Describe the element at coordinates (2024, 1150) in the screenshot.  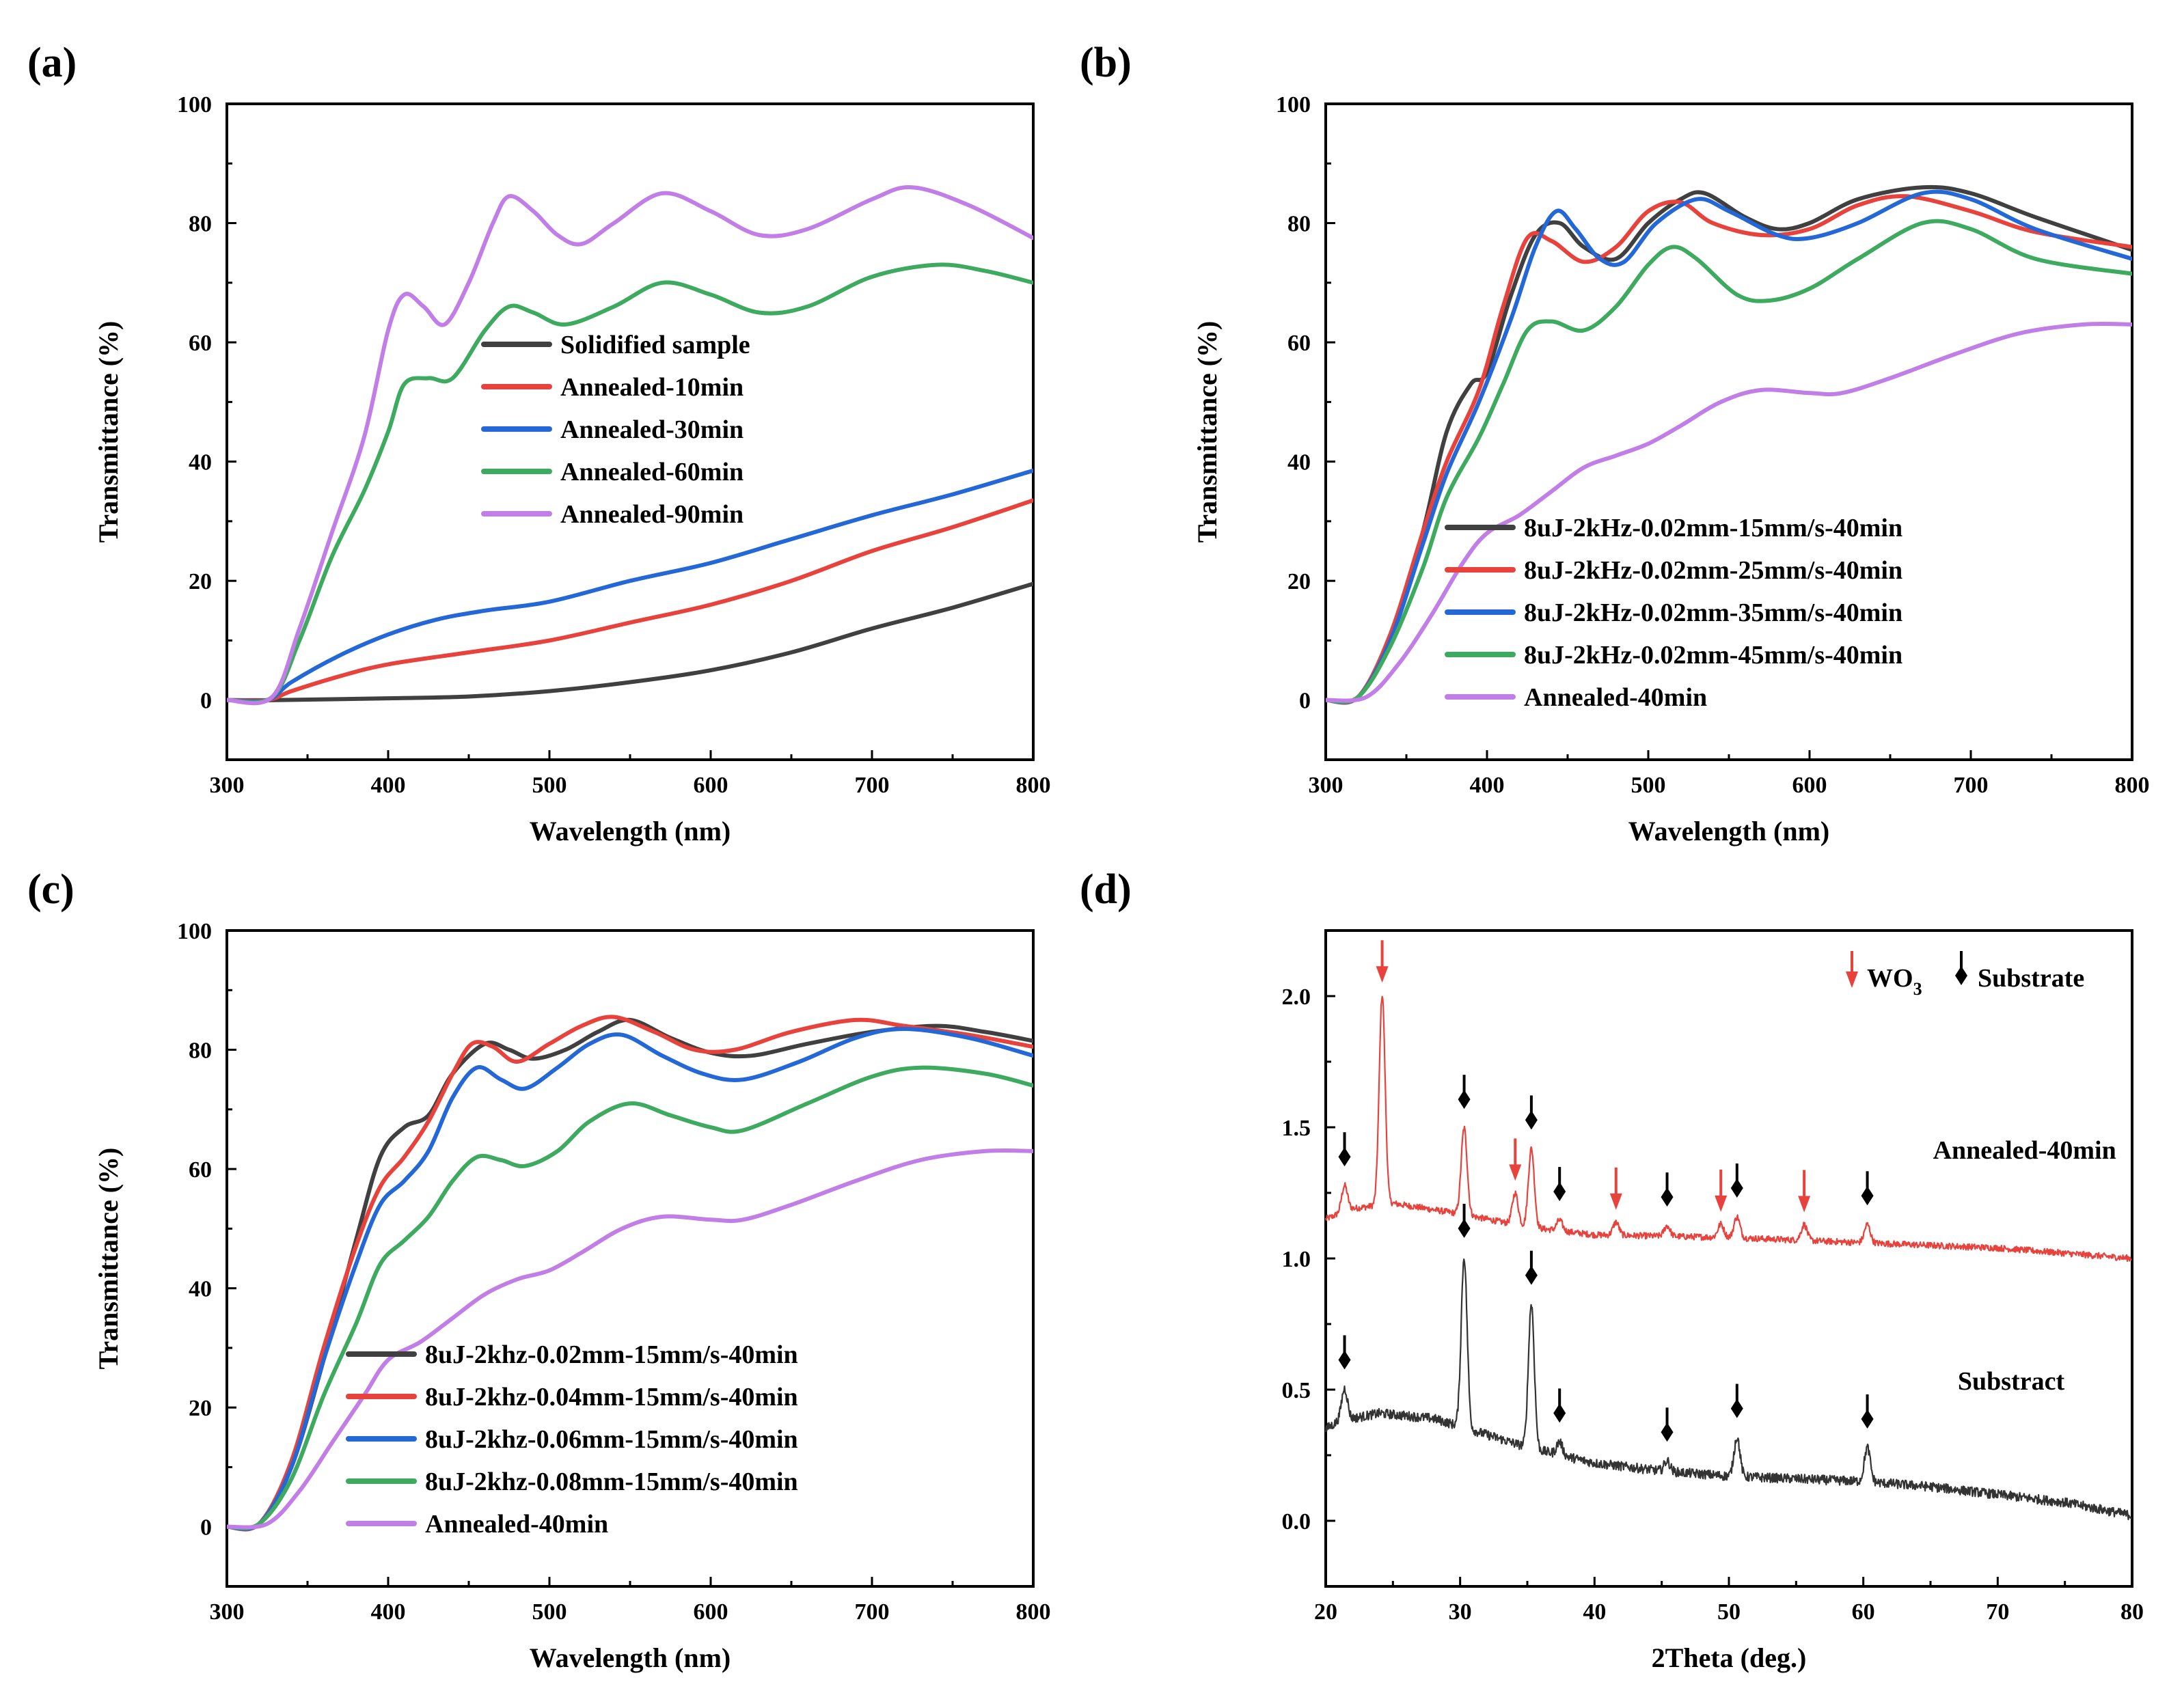
I see `trace-annotation: Annealed-40min` at that location.